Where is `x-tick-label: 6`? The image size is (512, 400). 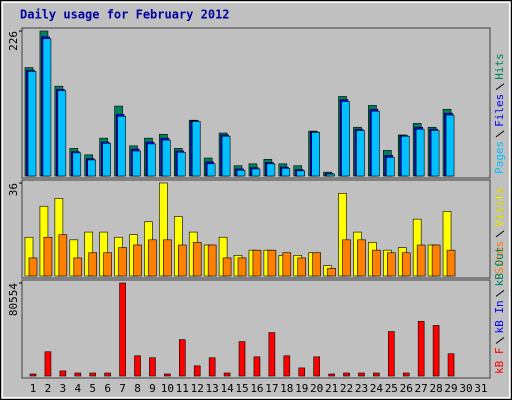 x-tick-label: 6 is located at coordinates (107, 388).